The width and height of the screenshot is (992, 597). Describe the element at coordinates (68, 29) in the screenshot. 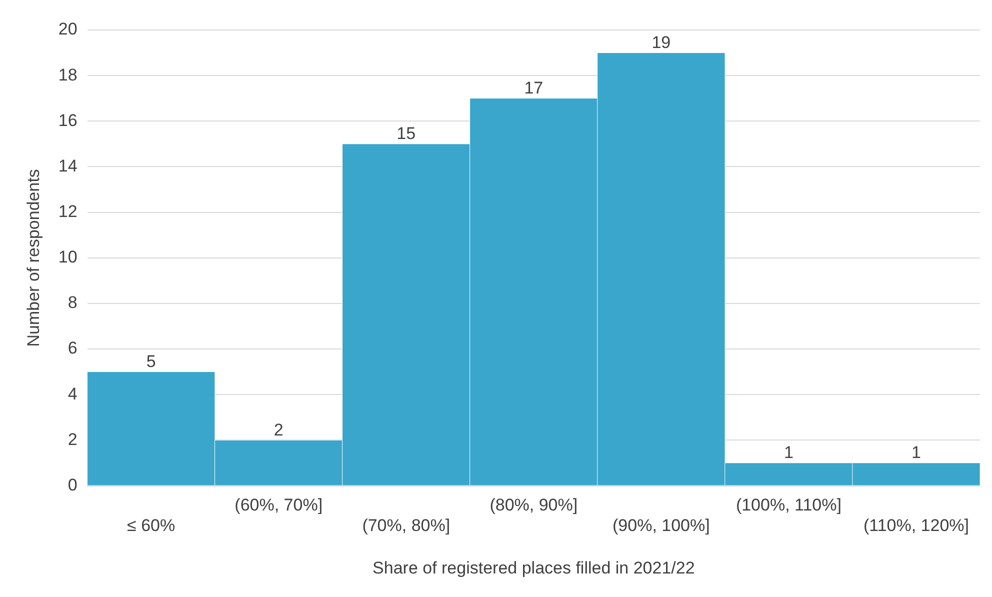

I see `y-tick-label: 20` at that location.